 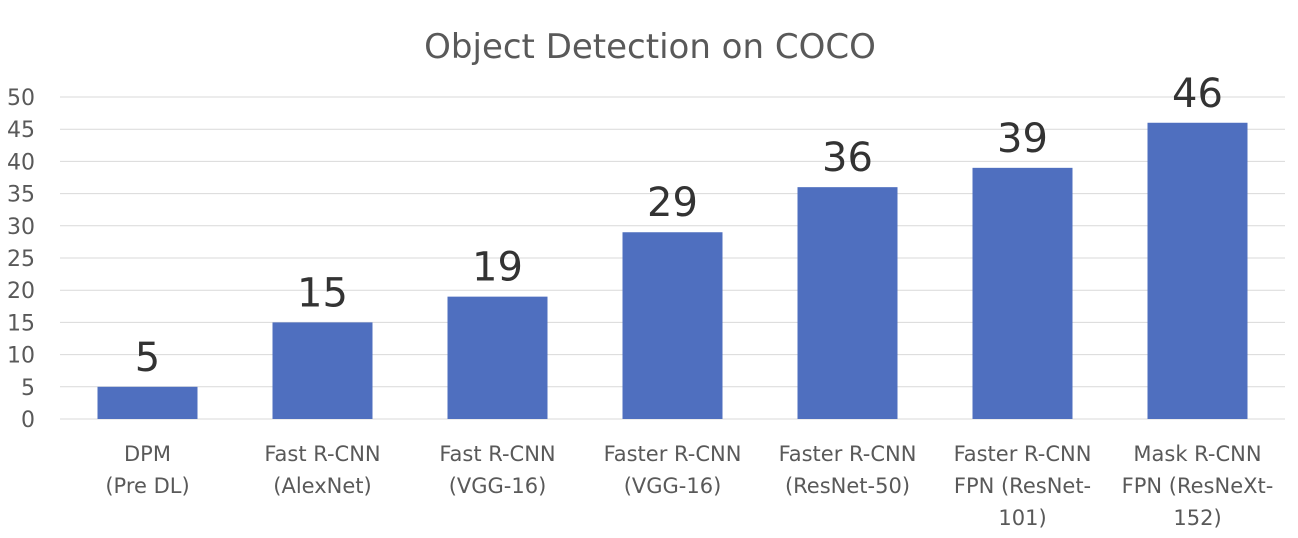 I want to click on data-label: 36, so click(x=847, y=158).